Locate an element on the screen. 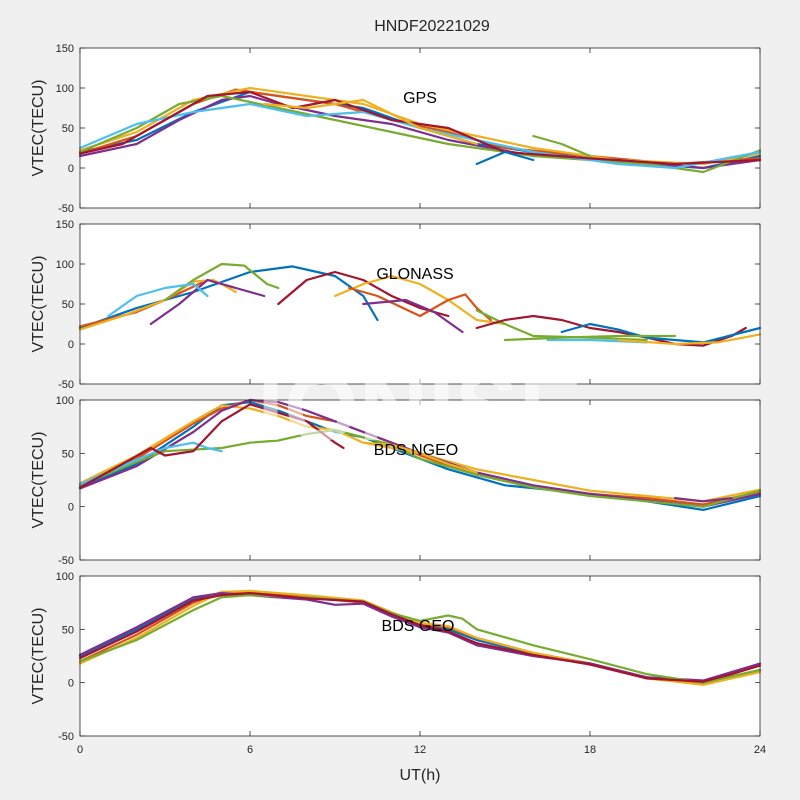 Image resolution: width=800 pixels, height=800 pixels. x-axis-label: UT(h) is located at coordinates (420, 775).